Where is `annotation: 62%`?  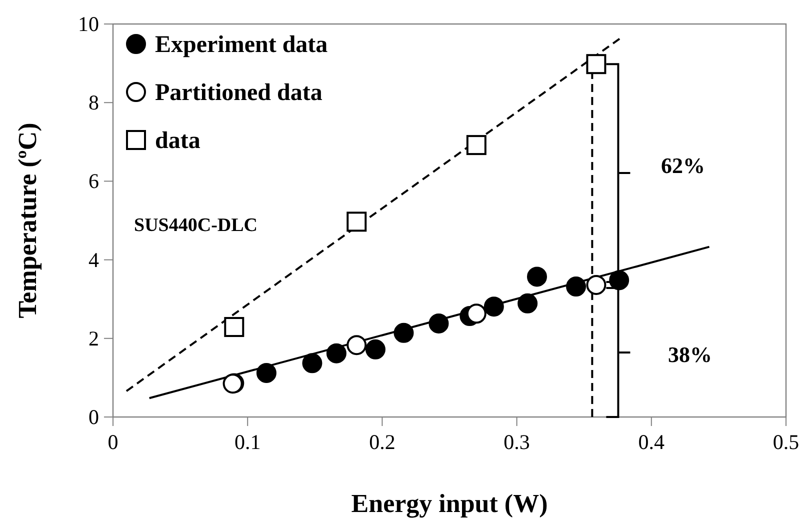 annotation: 62% is located at coordinates (683, 165).